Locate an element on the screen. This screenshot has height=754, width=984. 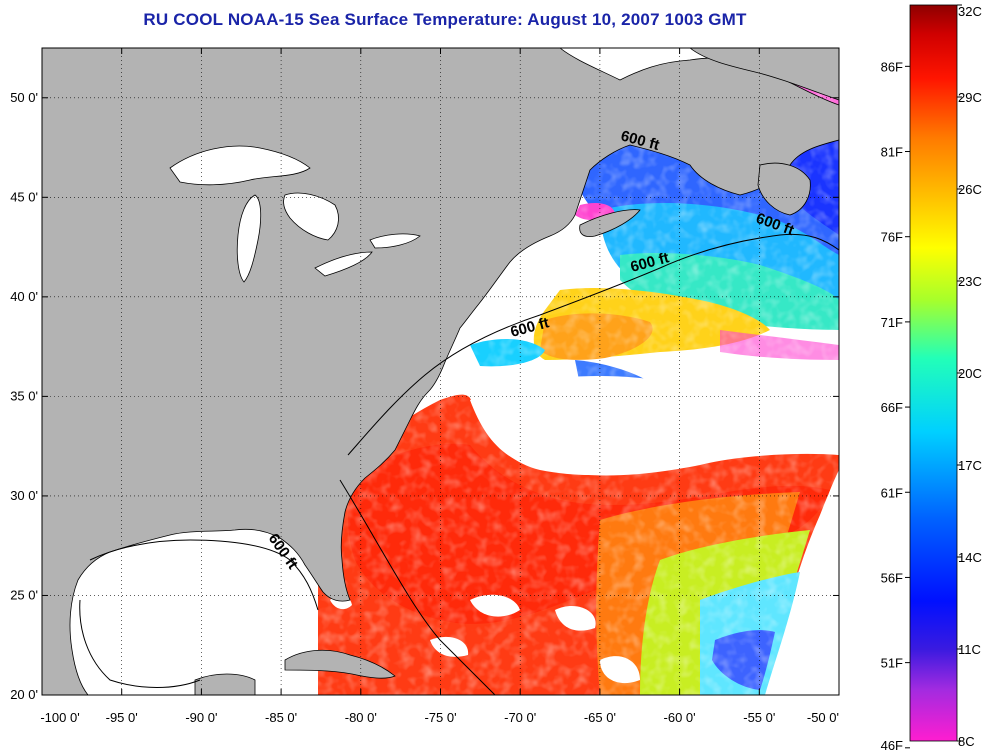
celsius-label: 29C is located at coordinates (970, 97).